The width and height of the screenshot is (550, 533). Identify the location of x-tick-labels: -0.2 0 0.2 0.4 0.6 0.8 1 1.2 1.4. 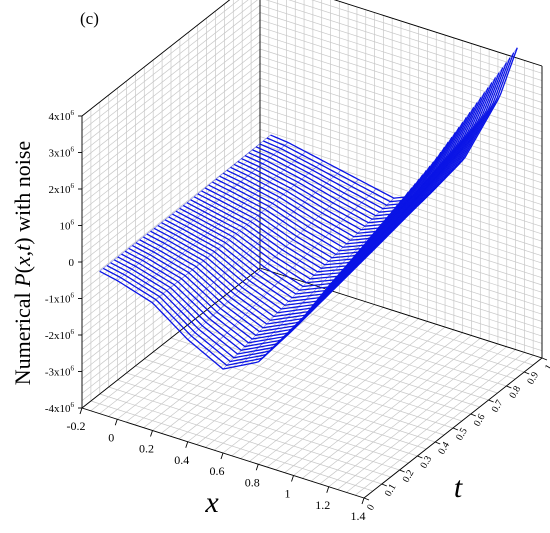
(216, 471).